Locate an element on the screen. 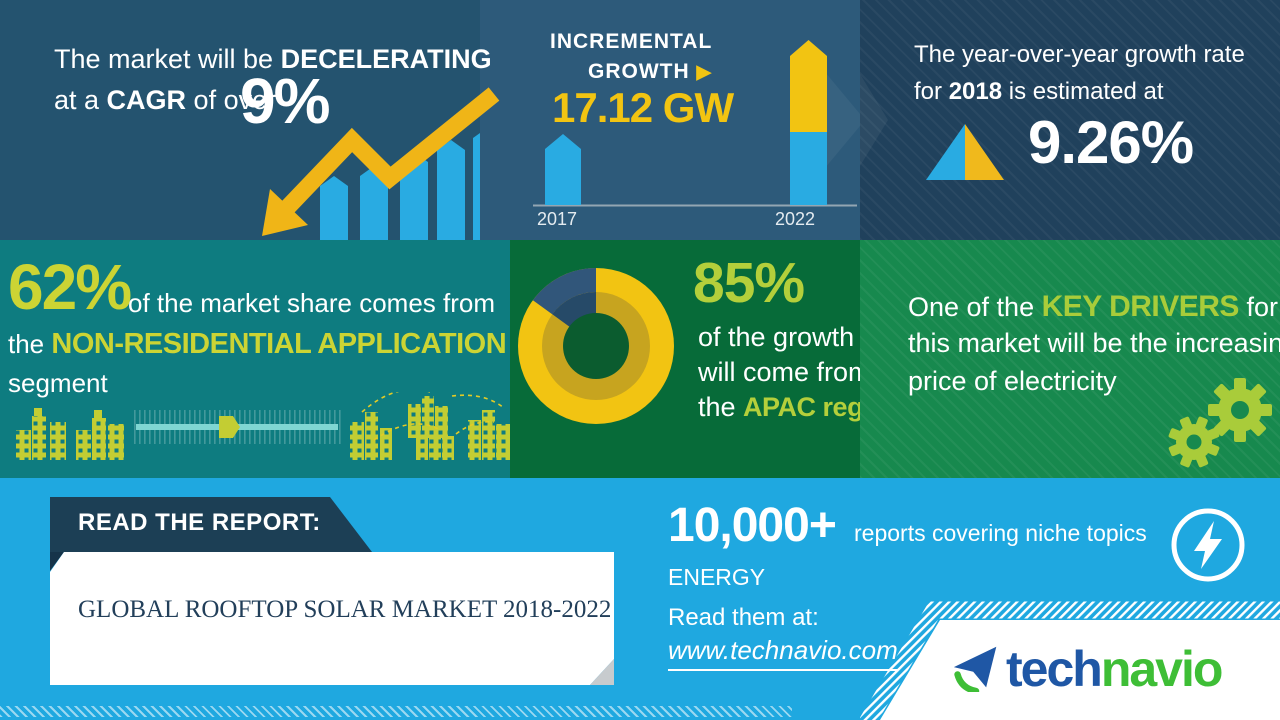 This screenshot has width=1280, height=720. year-label-2022: 2022 is located at coordinates (795, 219).